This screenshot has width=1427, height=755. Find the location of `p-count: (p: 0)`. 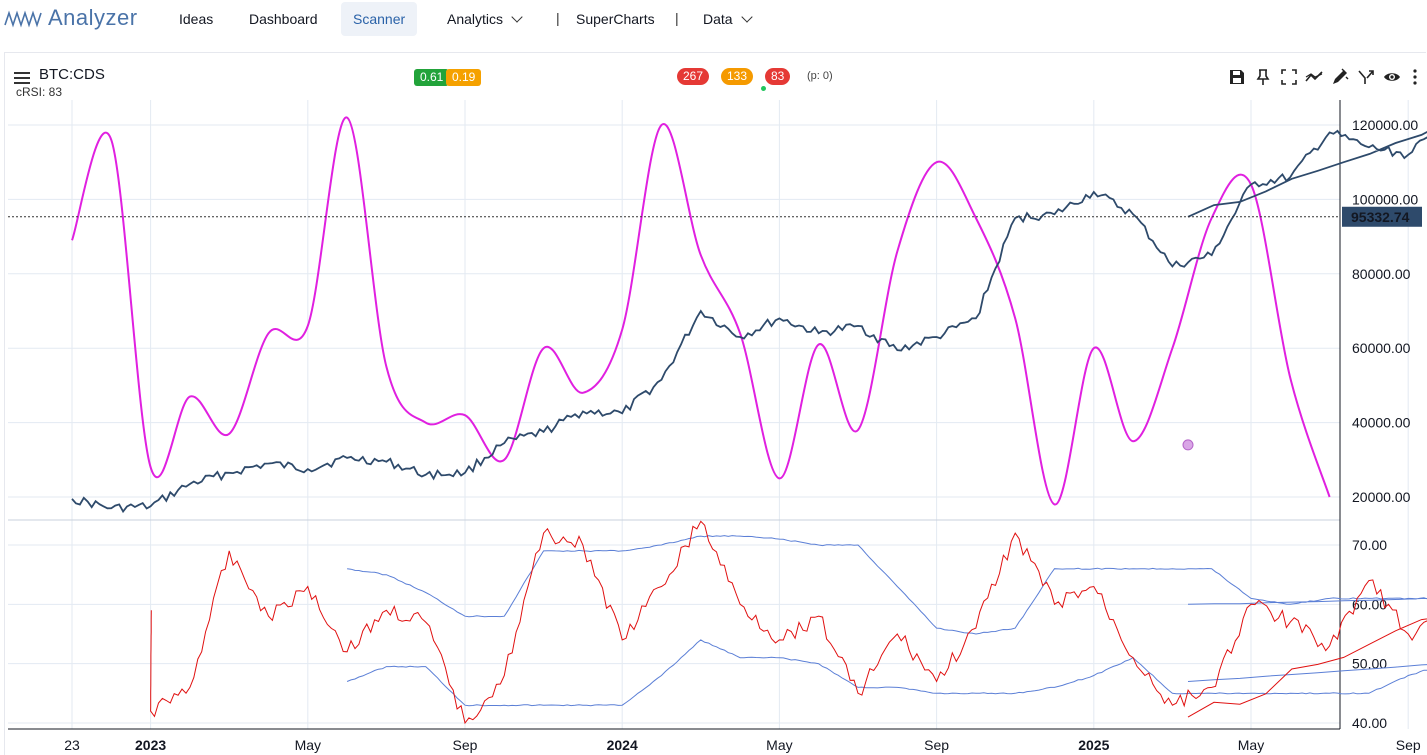

p-count: (p: 0) is located at coordinates (820, 76).